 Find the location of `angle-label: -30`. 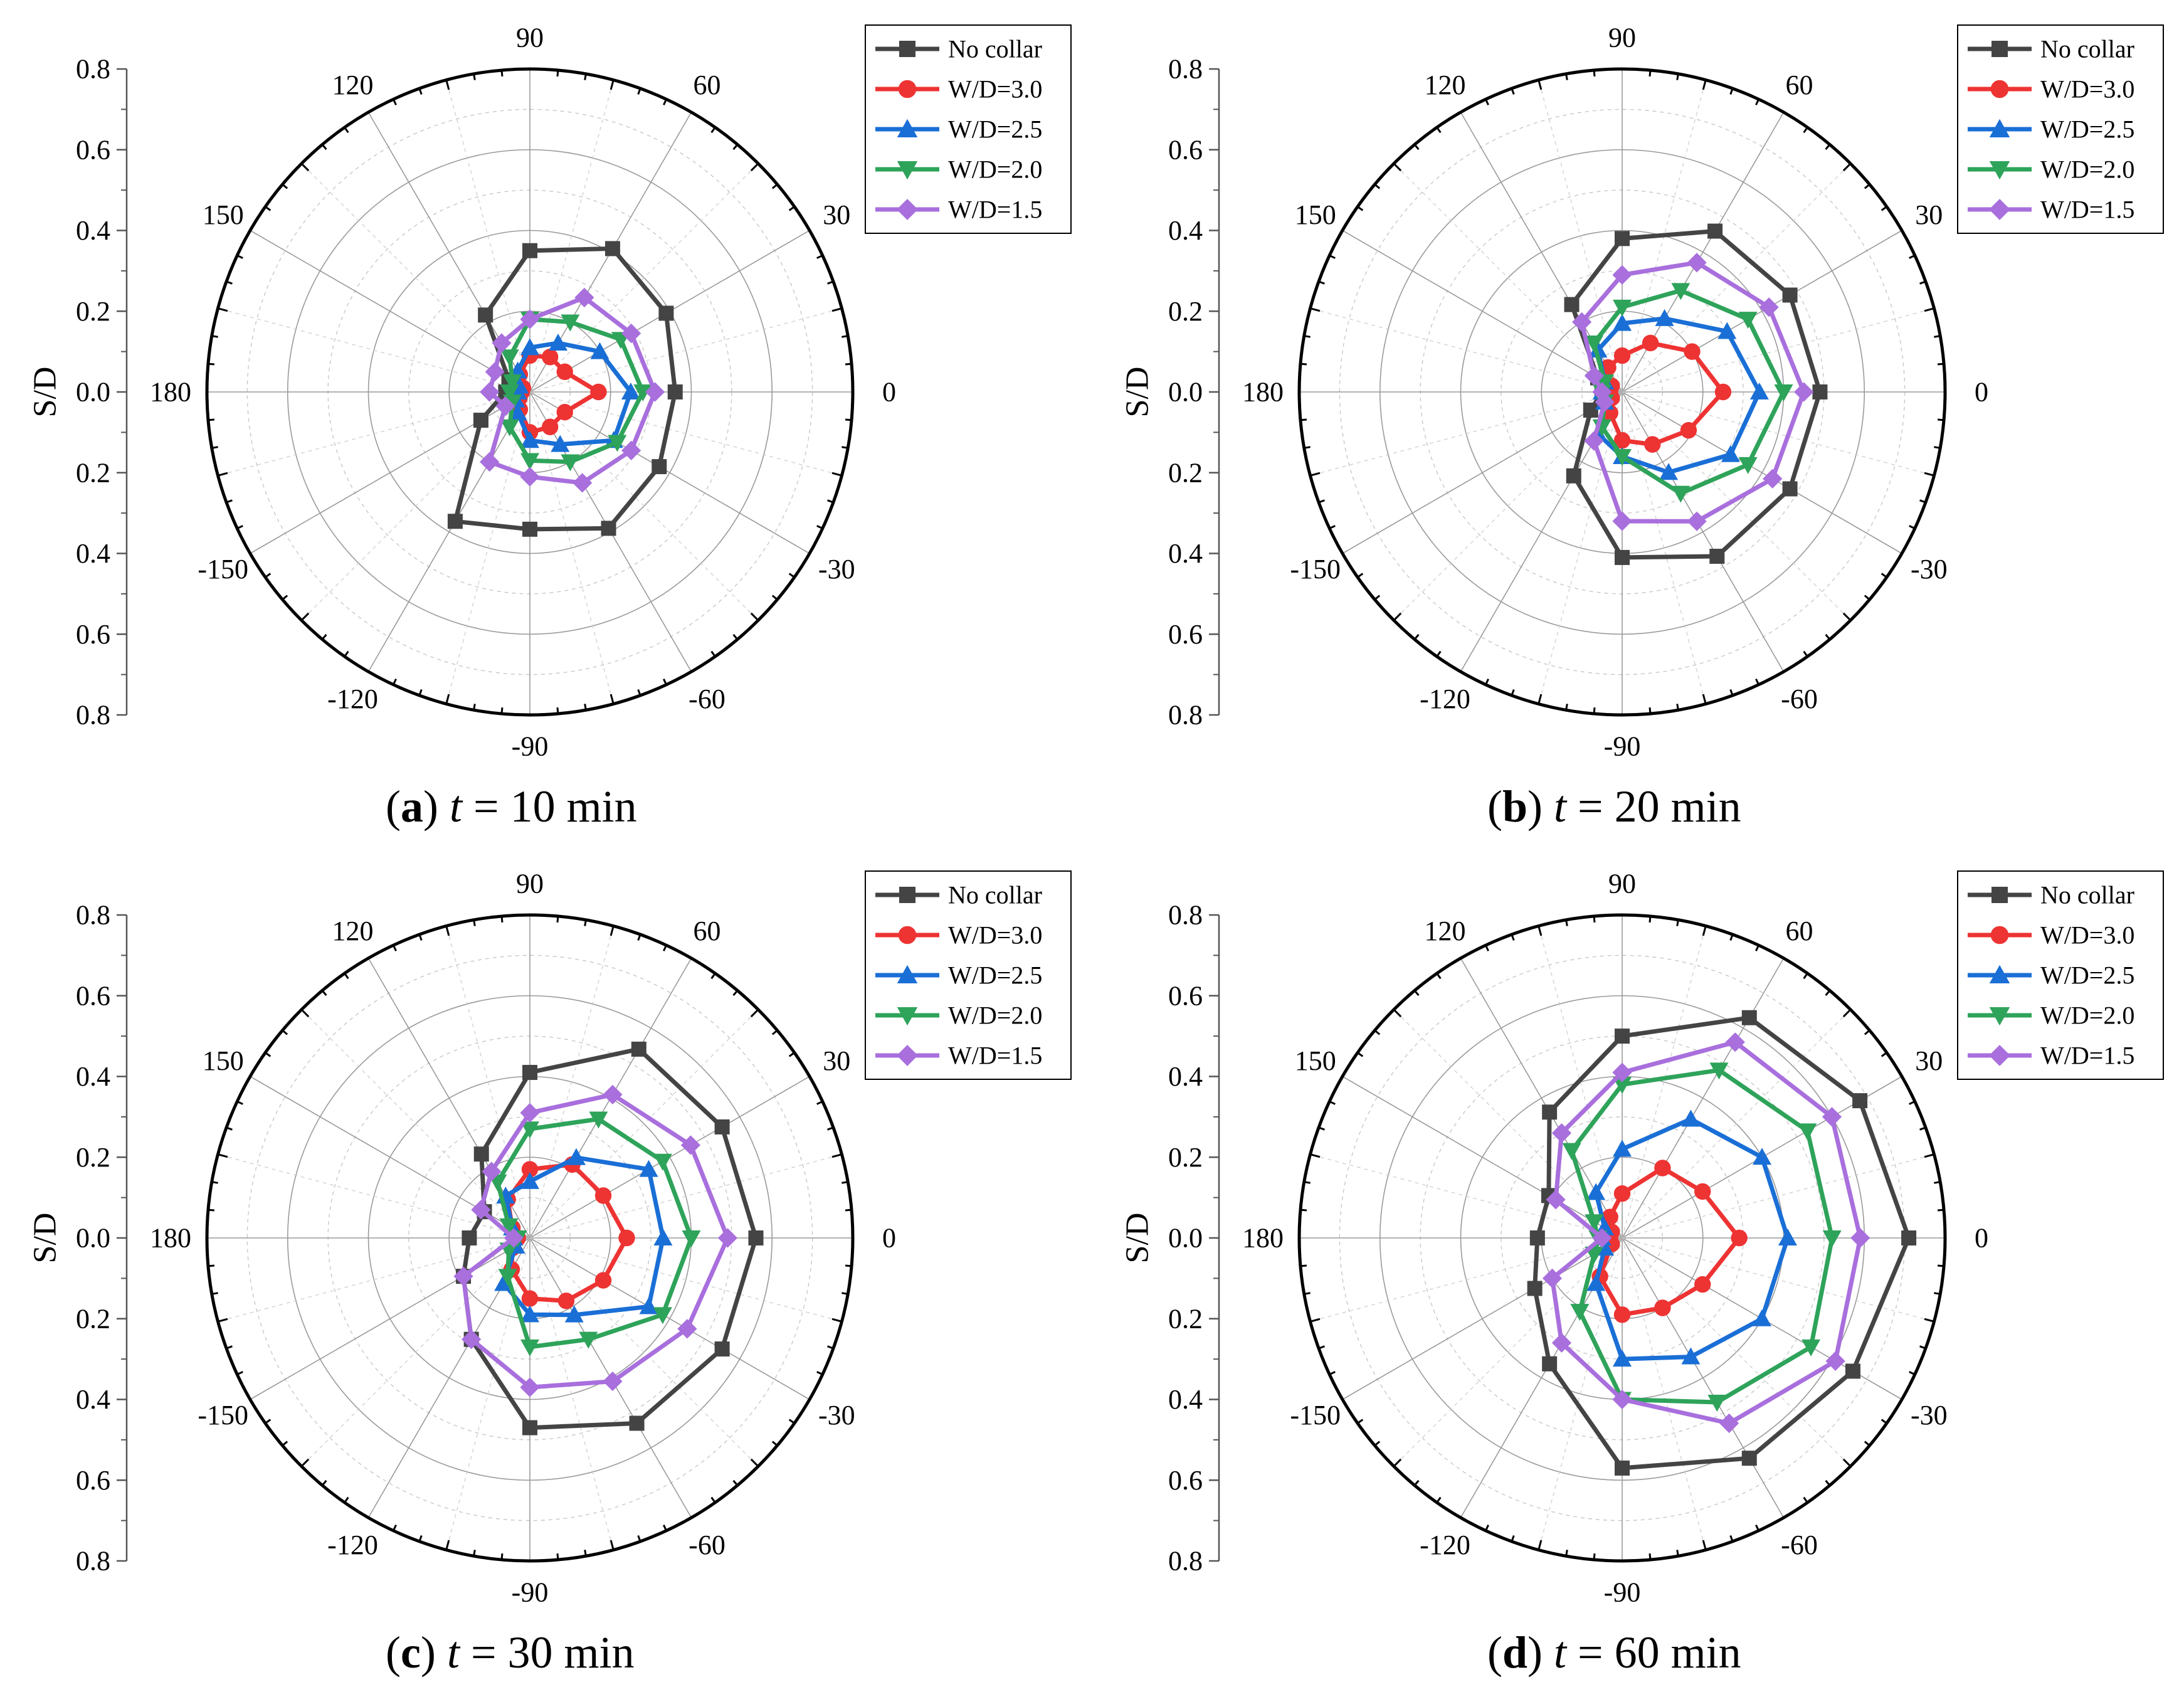

angle-label: -30 is located at coordinates (837, 569).